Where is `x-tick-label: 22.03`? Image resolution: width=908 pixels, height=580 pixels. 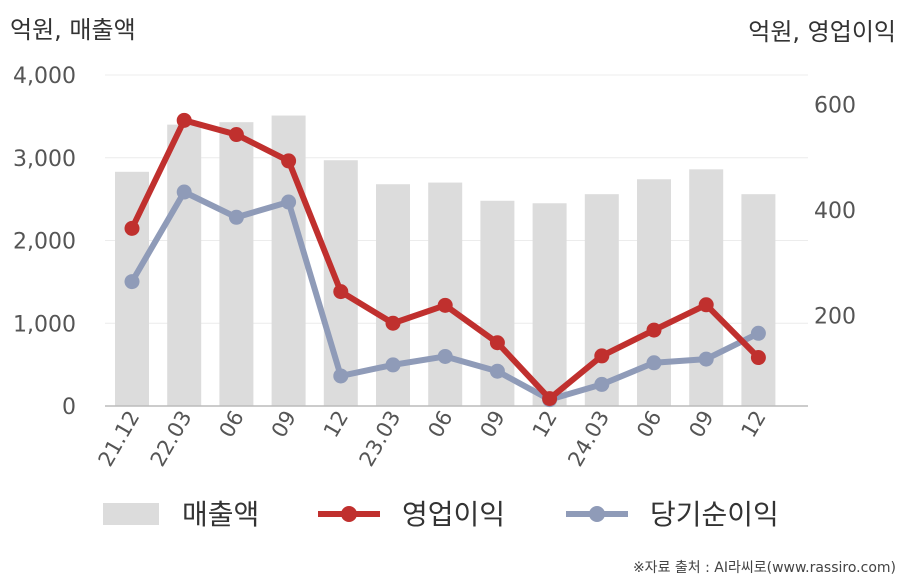
x-tick-label: 22.03 is located at coordinates (171, 439).